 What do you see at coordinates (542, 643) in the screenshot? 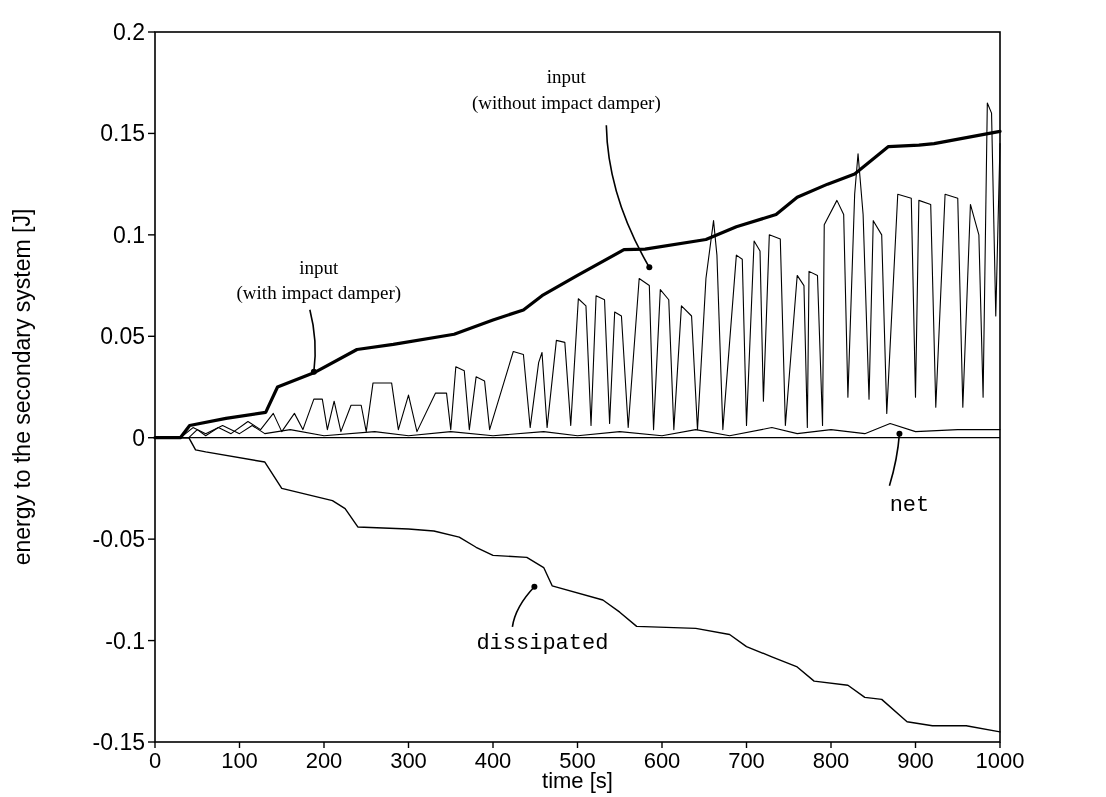
I see `annotation: dissipated` at bounding box center [542, 643].